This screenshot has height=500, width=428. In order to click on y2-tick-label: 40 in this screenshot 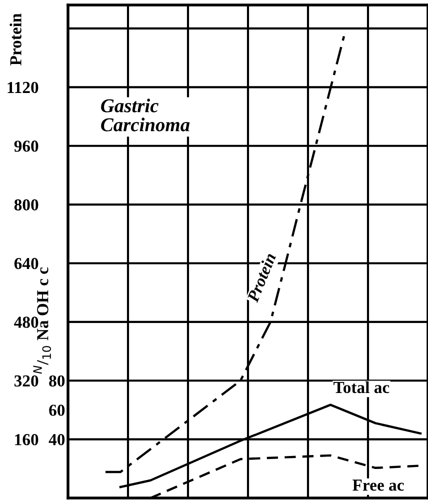, I will do `click(56, 440)`.